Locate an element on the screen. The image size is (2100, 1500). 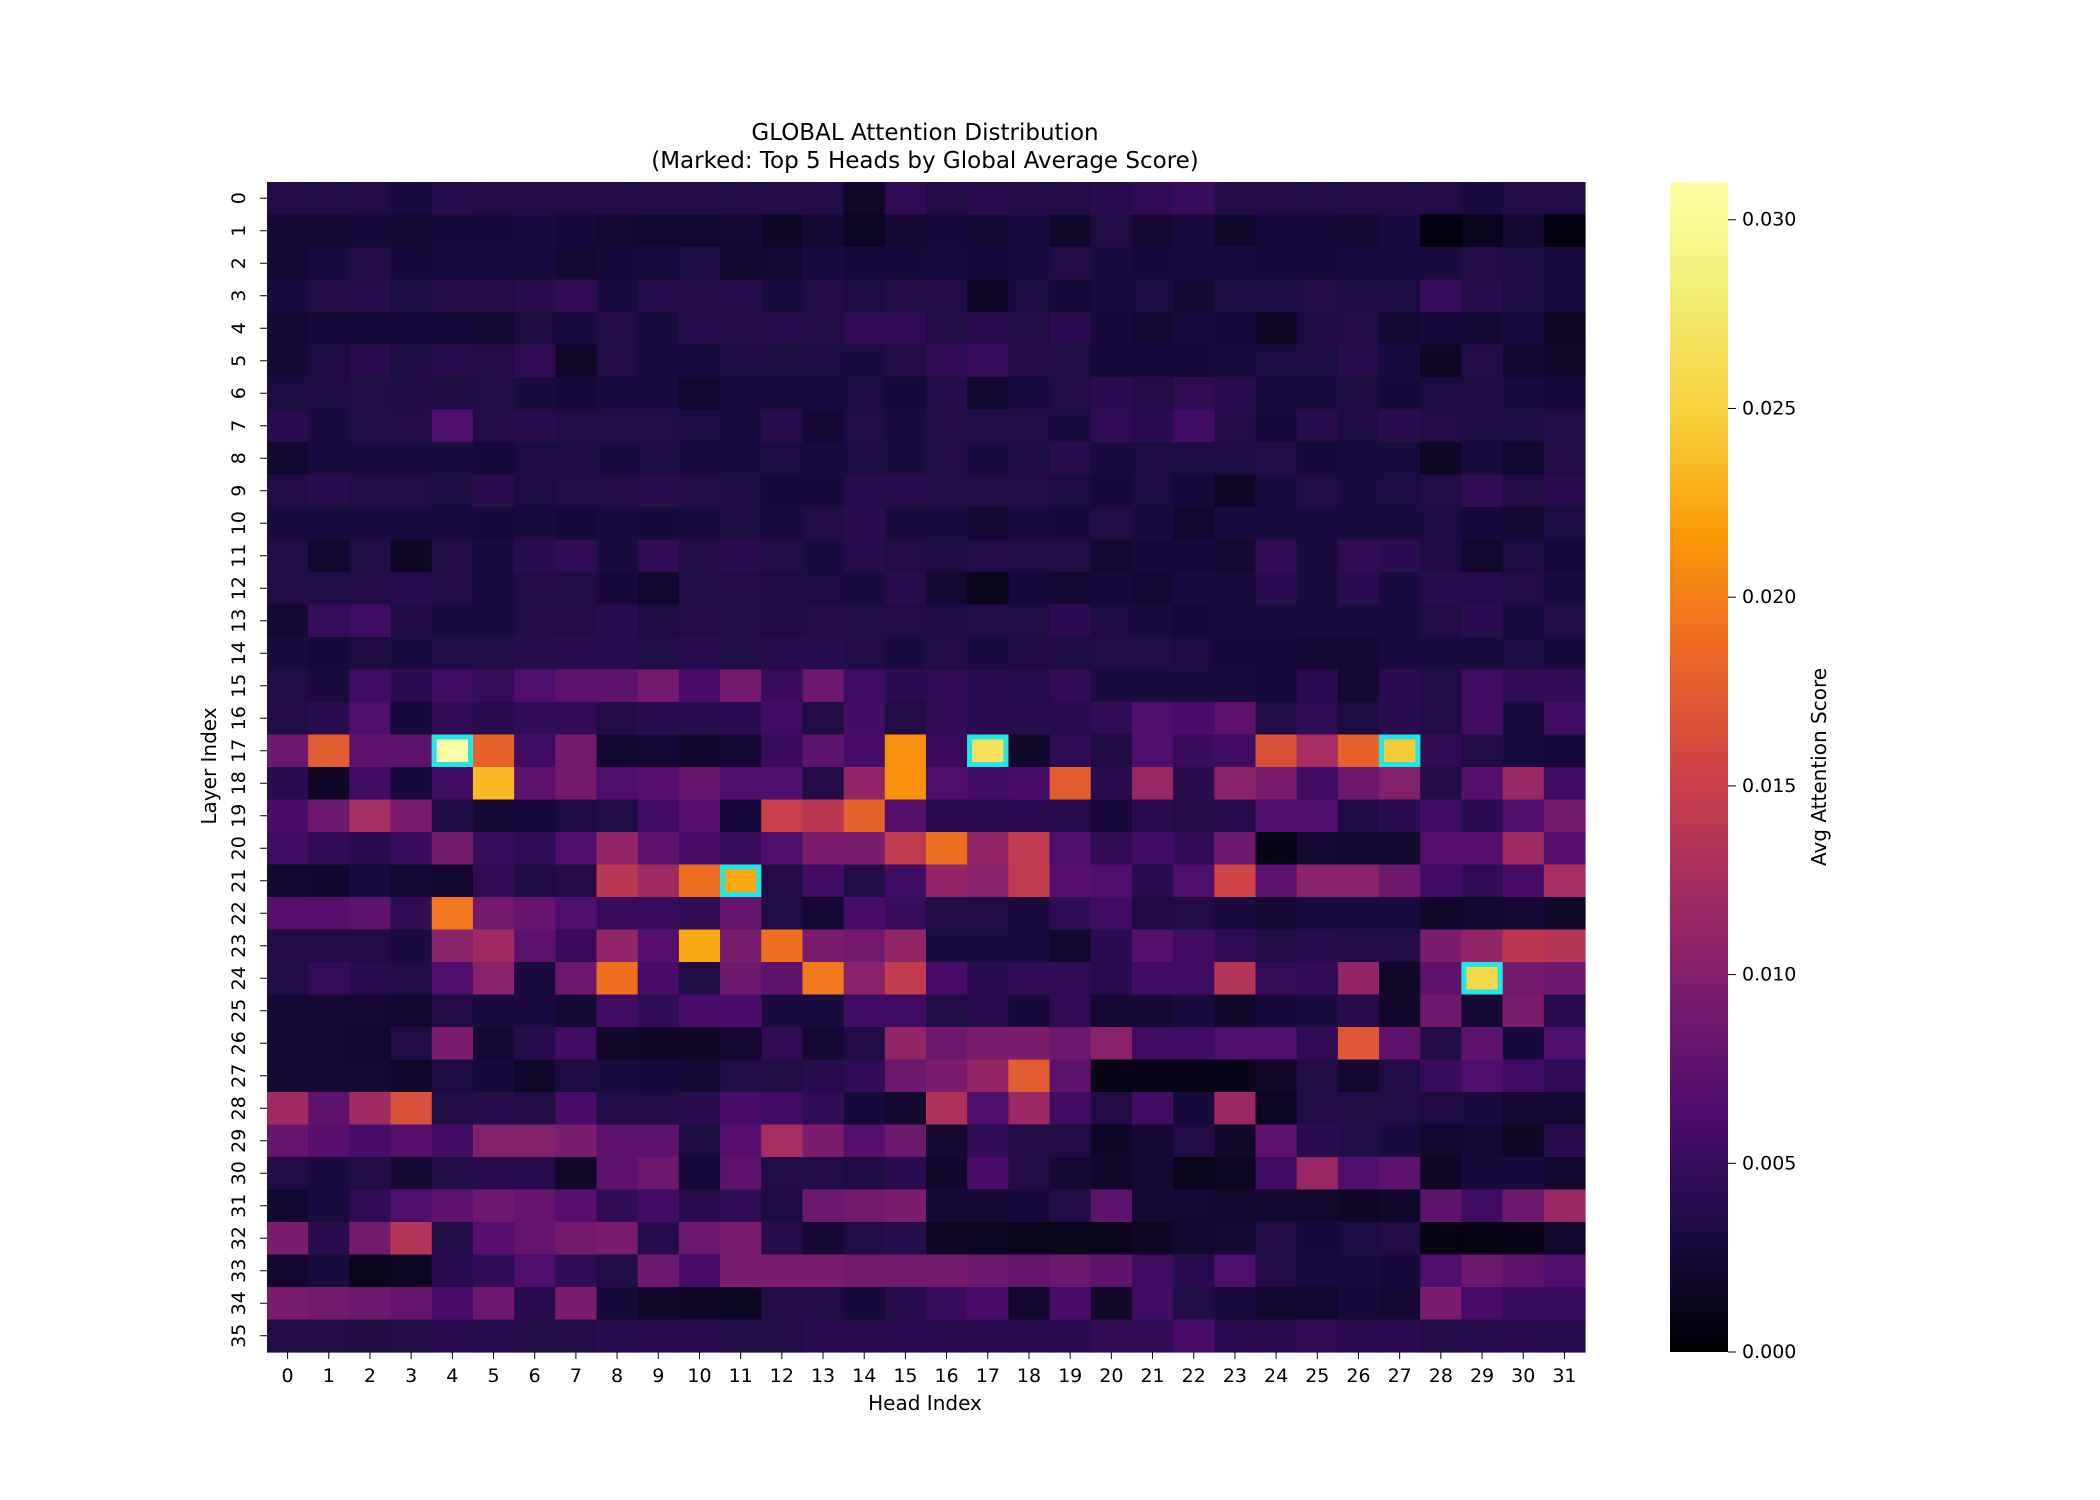
x-tick-label: 0 is located at coordinates (288, 1376).